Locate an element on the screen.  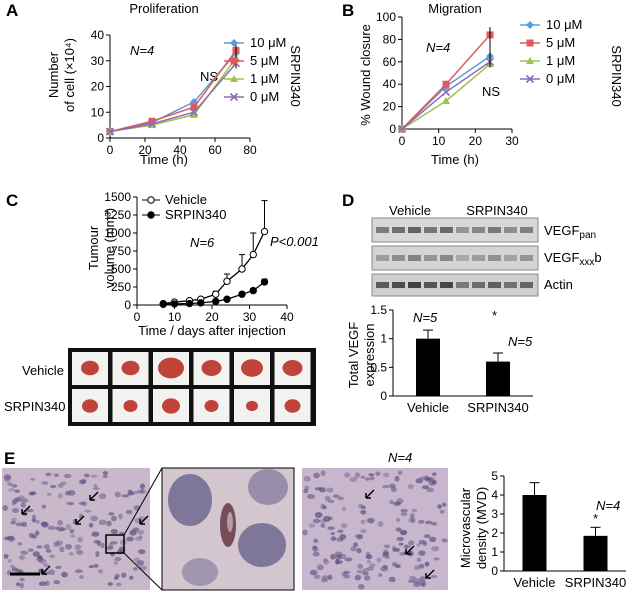
panel-b-letter: B is located at coordinates (348, 10).